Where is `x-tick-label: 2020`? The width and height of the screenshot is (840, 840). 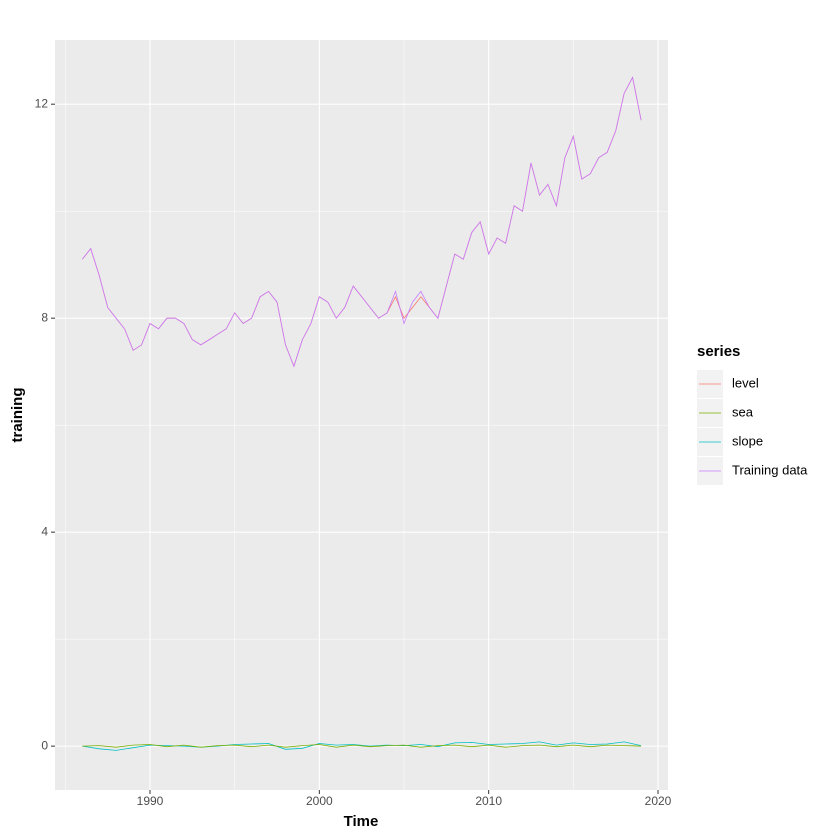
x-tick-label: 2020 is located at coordinates (658, 801).